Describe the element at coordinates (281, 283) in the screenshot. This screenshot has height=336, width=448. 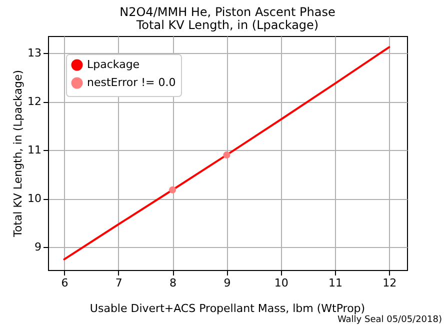
I see `x-tick-label: 10` at that location.